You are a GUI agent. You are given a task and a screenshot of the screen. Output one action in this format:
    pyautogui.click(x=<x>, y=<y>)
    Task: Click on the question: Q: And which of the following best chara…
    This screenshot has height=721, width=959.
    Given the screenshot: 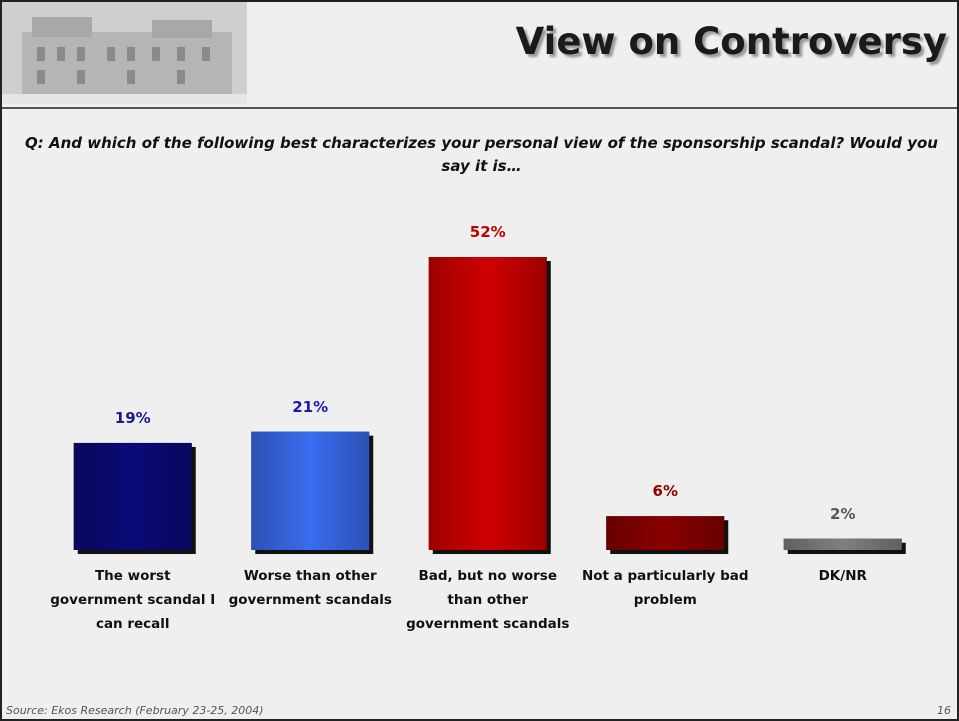 What is the action you would take?
    pyautogui.click(x=481, y=154)
    